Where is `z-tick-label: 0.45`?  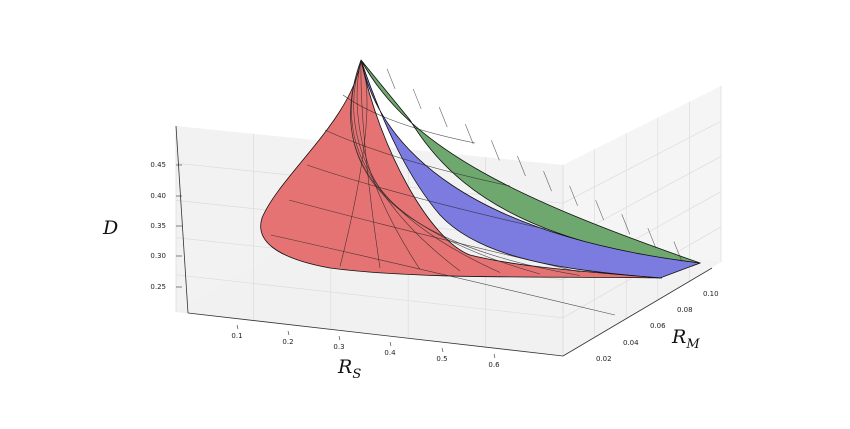
z-tick-label: 0.45 is located at coordinates (158, 165).